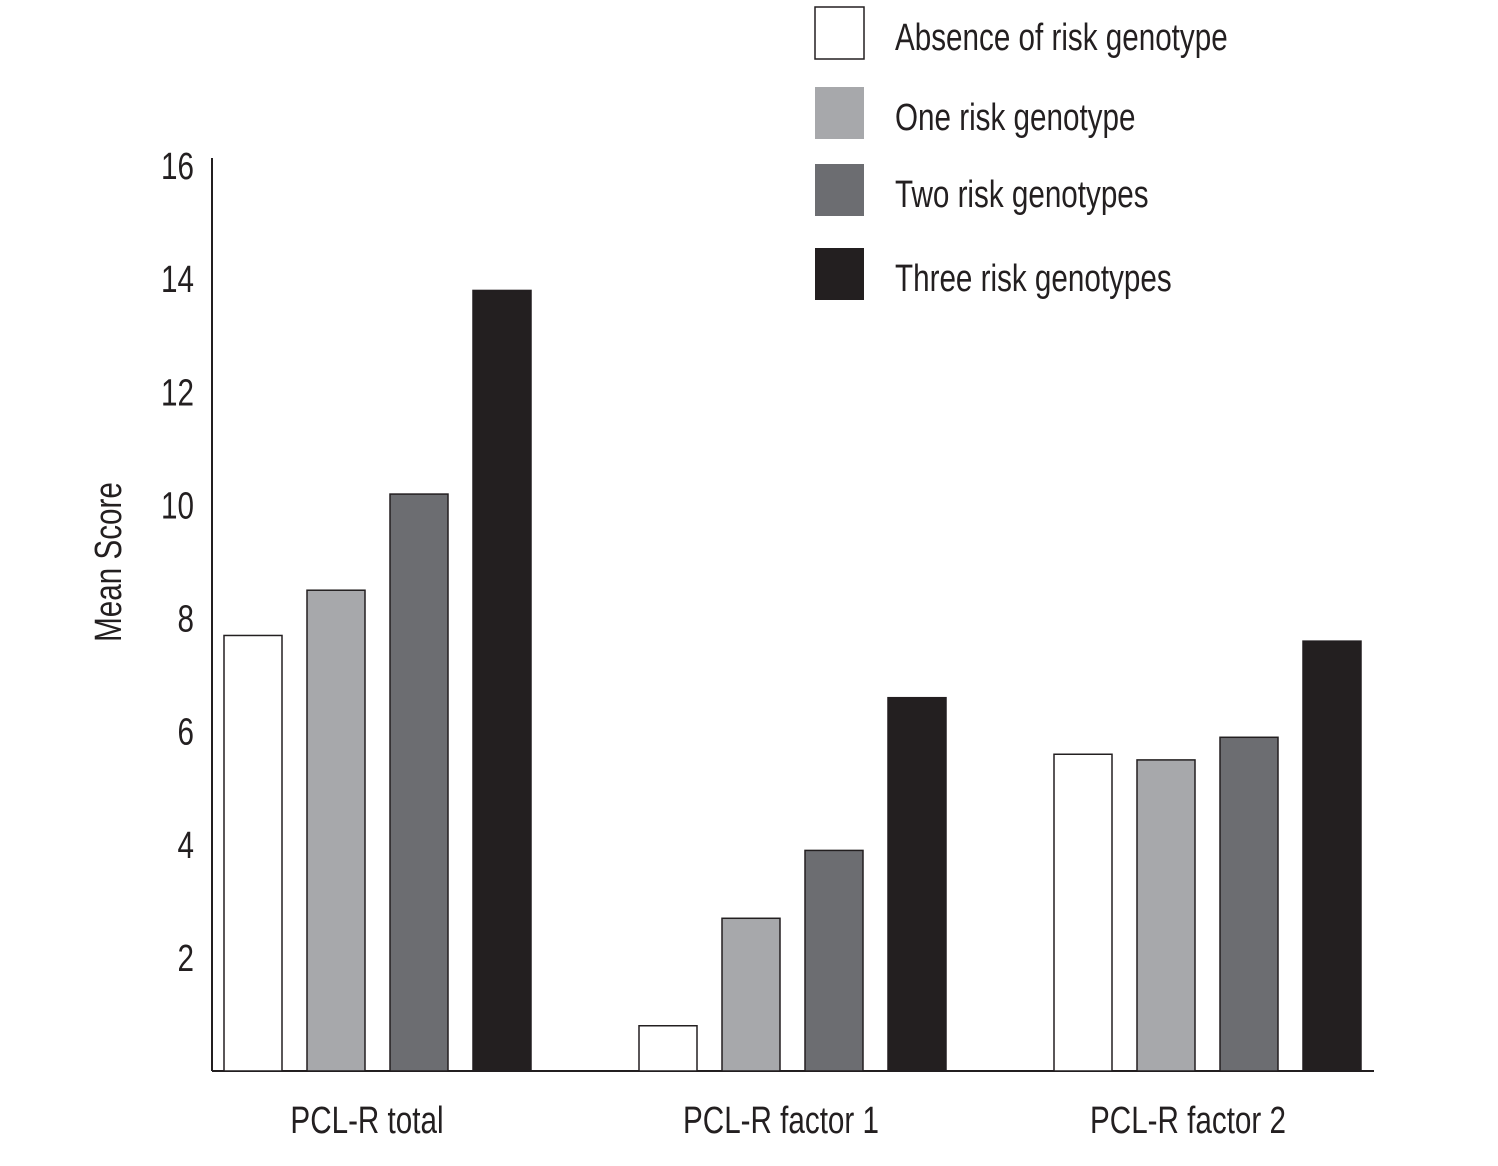  I want to click on y-tick-label: 16, so click(177, 167).